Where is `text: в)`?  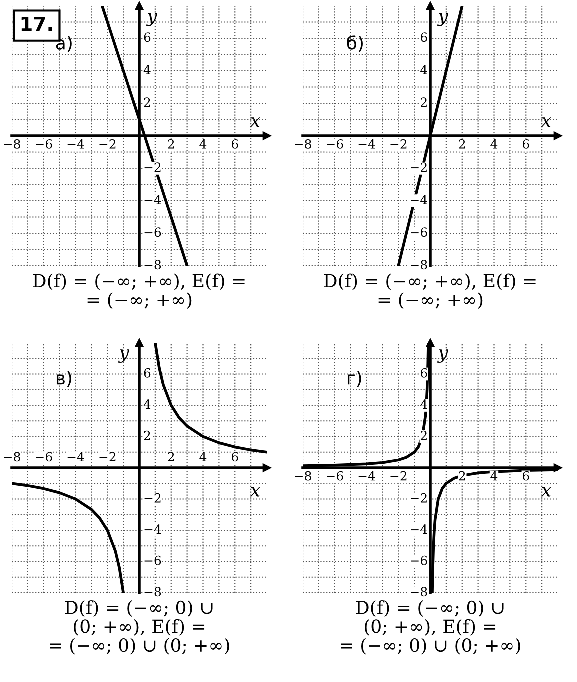 text: в) is located at coordinates (64, 379).